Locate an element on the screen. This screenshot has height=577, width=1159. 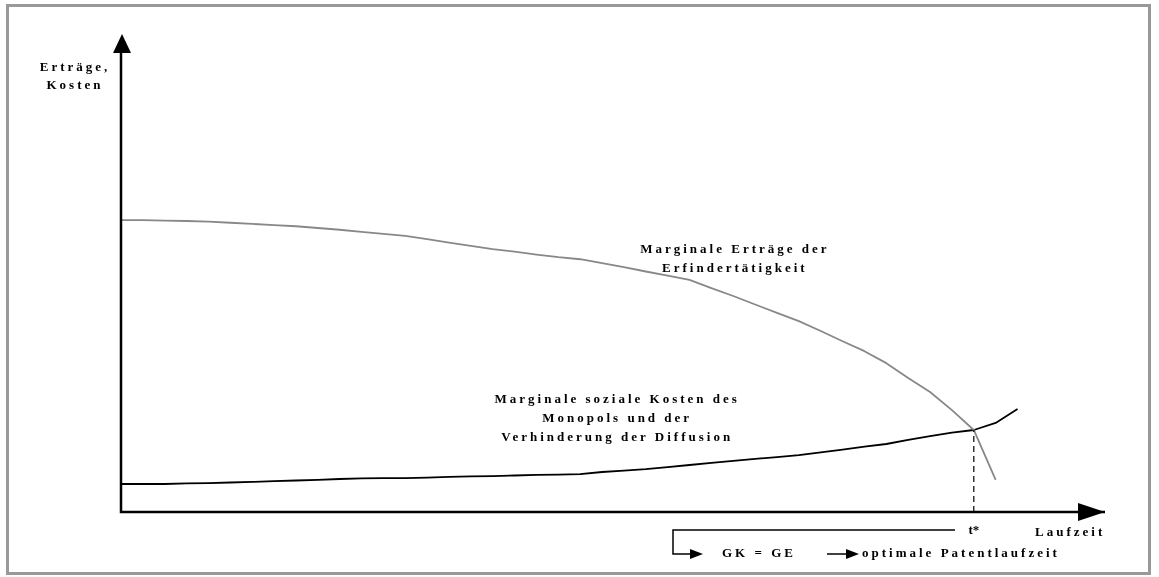
text: Erträge, Kosten is located at coordinates (75, 75).